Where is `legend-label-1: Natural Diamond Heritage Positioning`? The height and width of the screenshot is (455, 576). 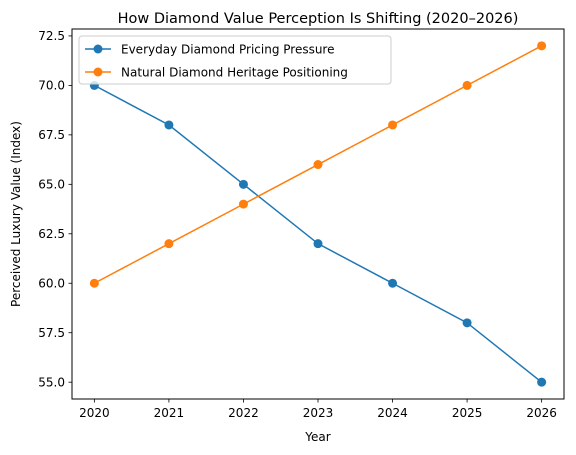
legend-label-1: Natural Diamond Heritage Positioning is located at coordinates (234, 73).